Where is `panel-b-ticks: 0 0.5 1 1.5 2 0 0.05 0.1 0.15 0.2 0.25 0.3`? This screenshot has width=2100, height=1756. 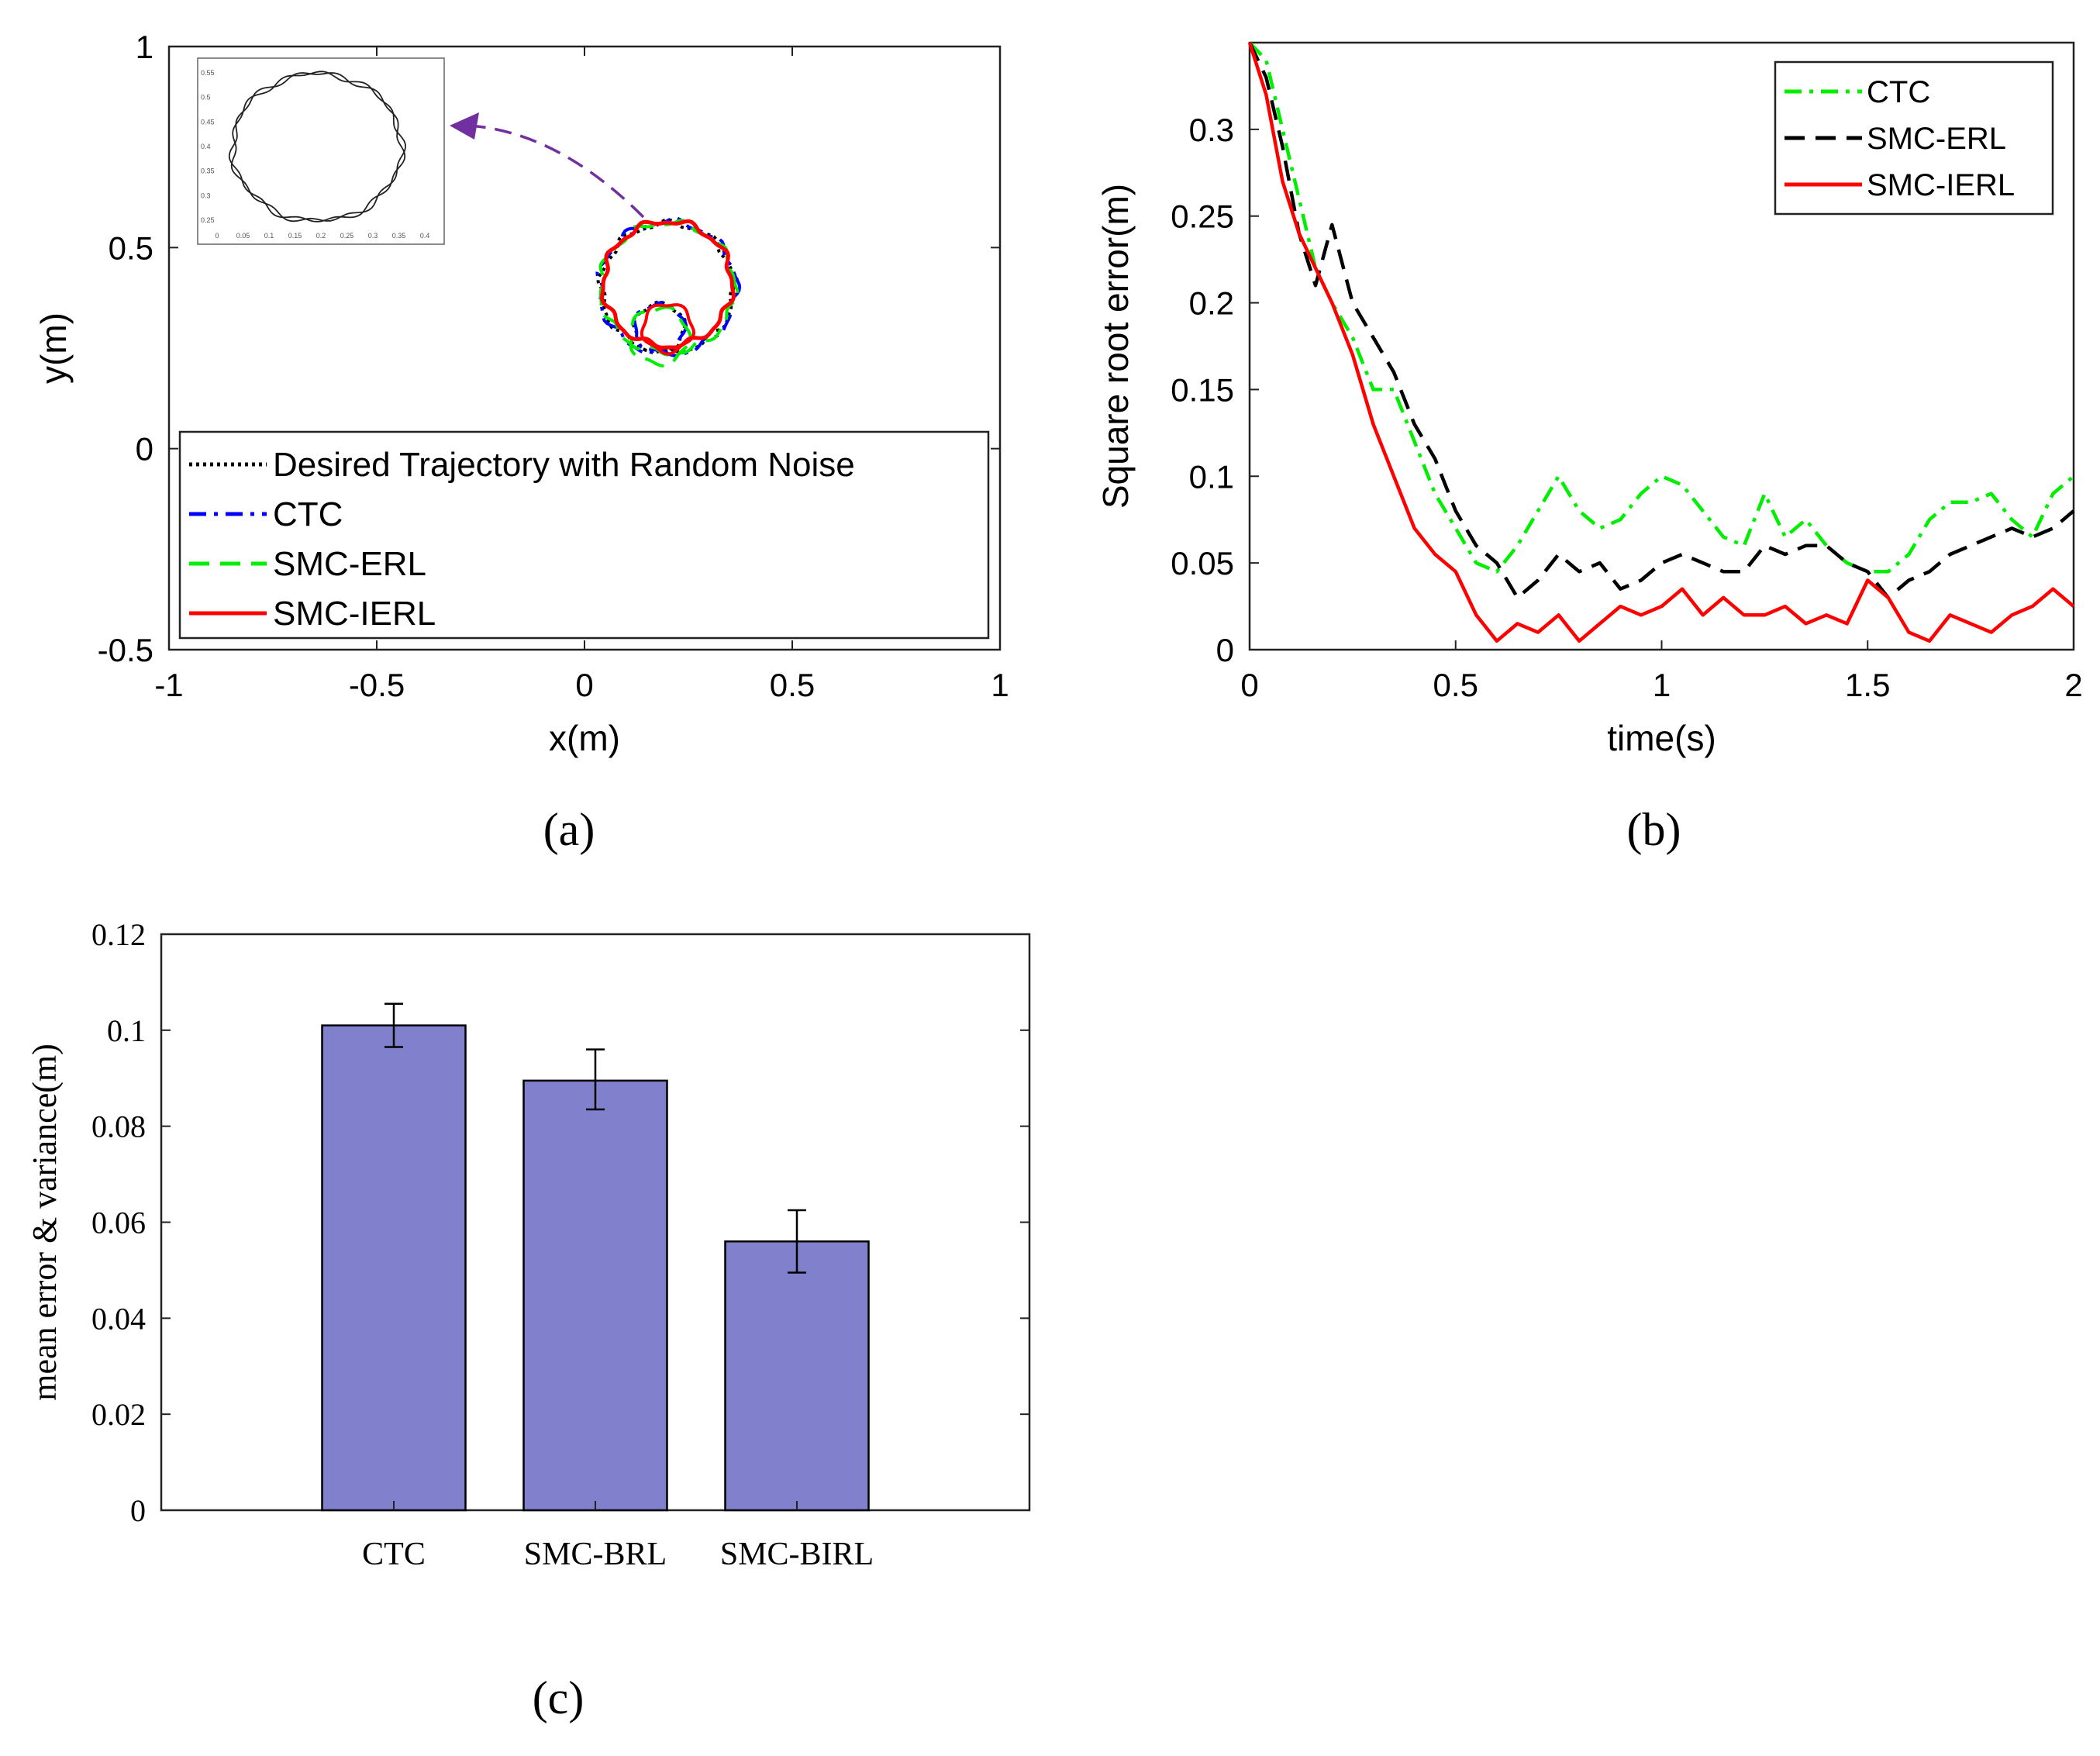 panel-b-ticks: 0 0.5 1 1.5 2 0 0.05 0.1 0.15 0.2 0.25 0.3 is located at coordinates (1626, 408).